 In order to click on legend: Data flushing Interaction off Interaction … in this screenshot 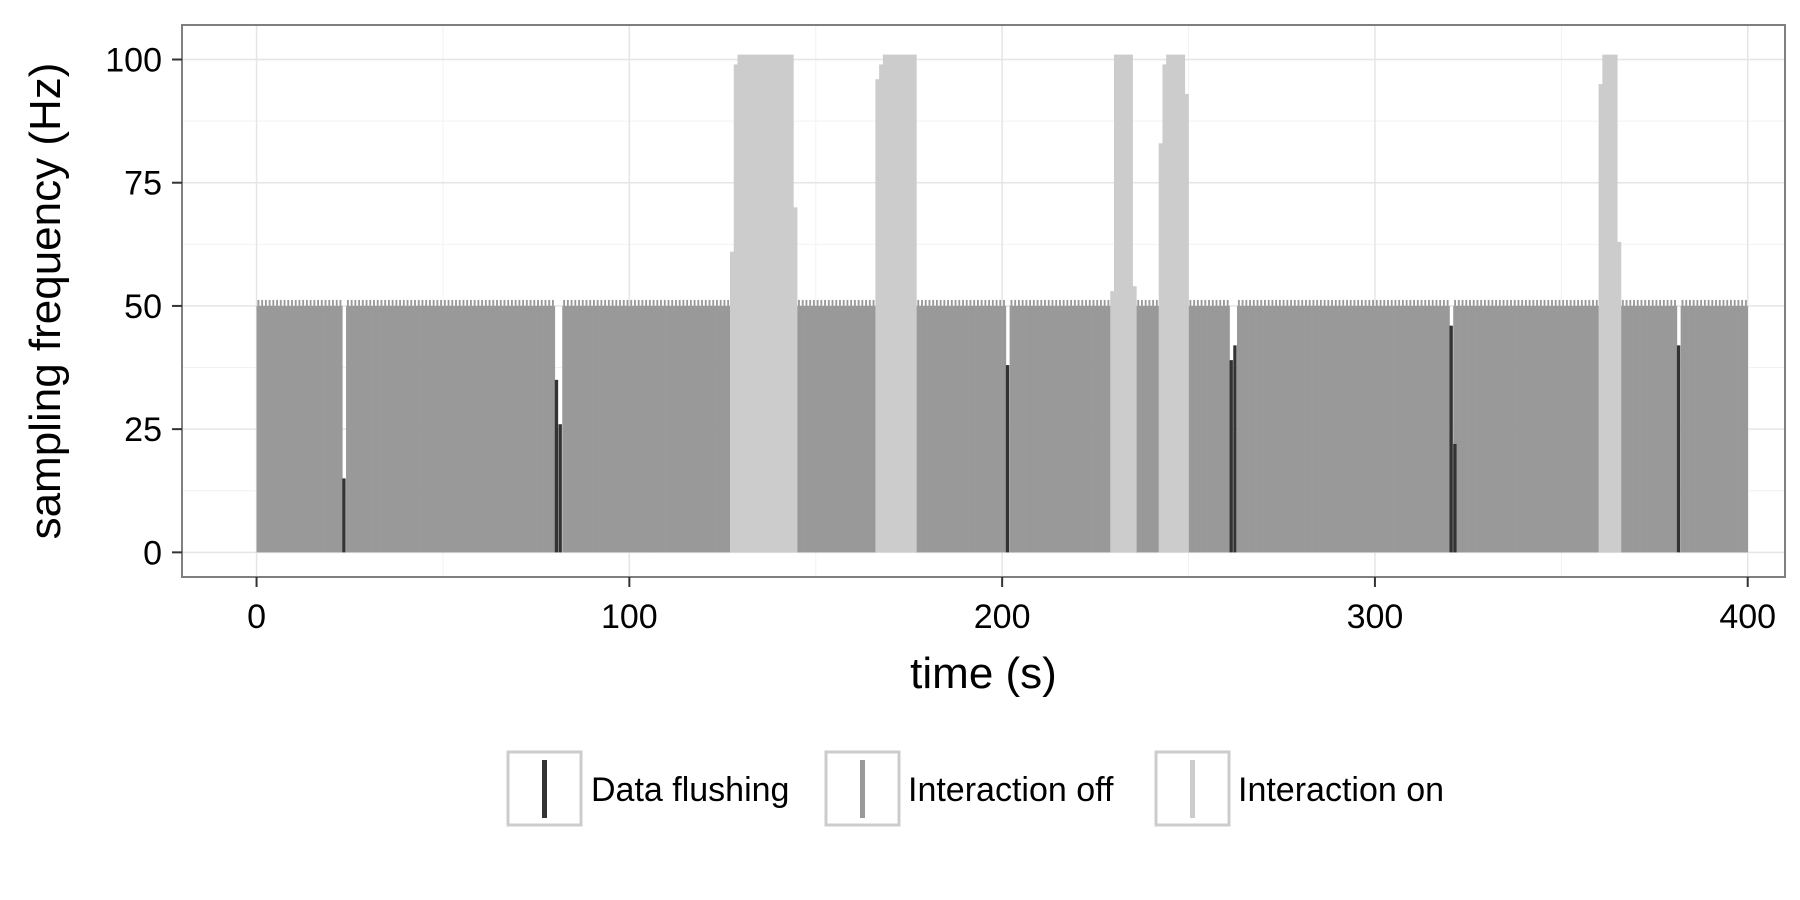, I will do `click(975, 788)`.